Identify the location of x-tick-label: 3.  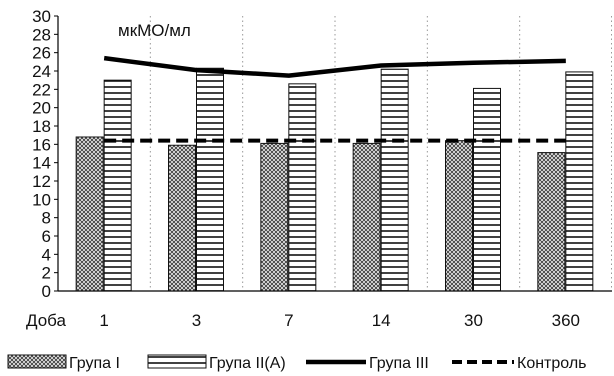
(196, 320).